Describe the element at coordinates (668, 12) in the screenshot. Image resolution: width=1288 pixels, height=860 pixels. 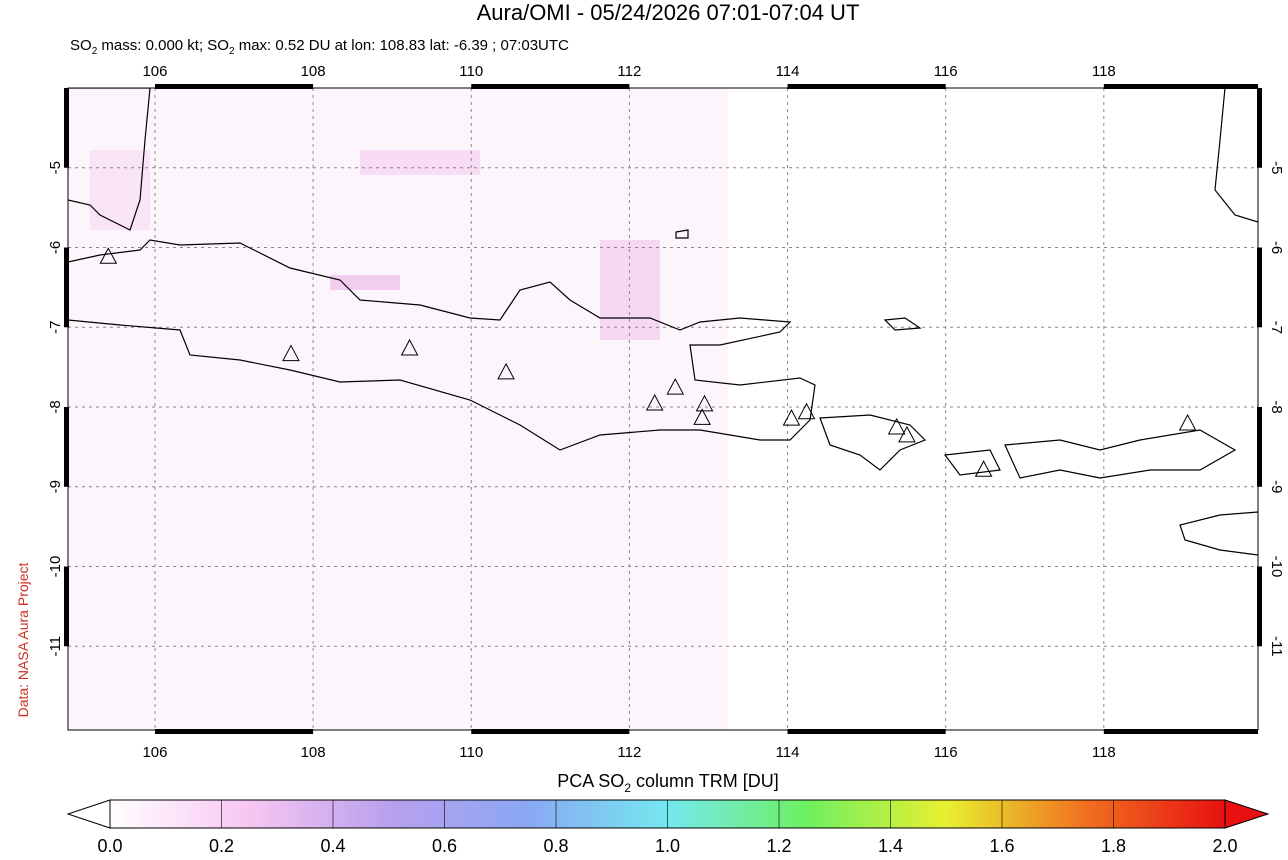
I see `title: Aura/OMI - 05/24/2026 07:01-07:04 UT` at that location.